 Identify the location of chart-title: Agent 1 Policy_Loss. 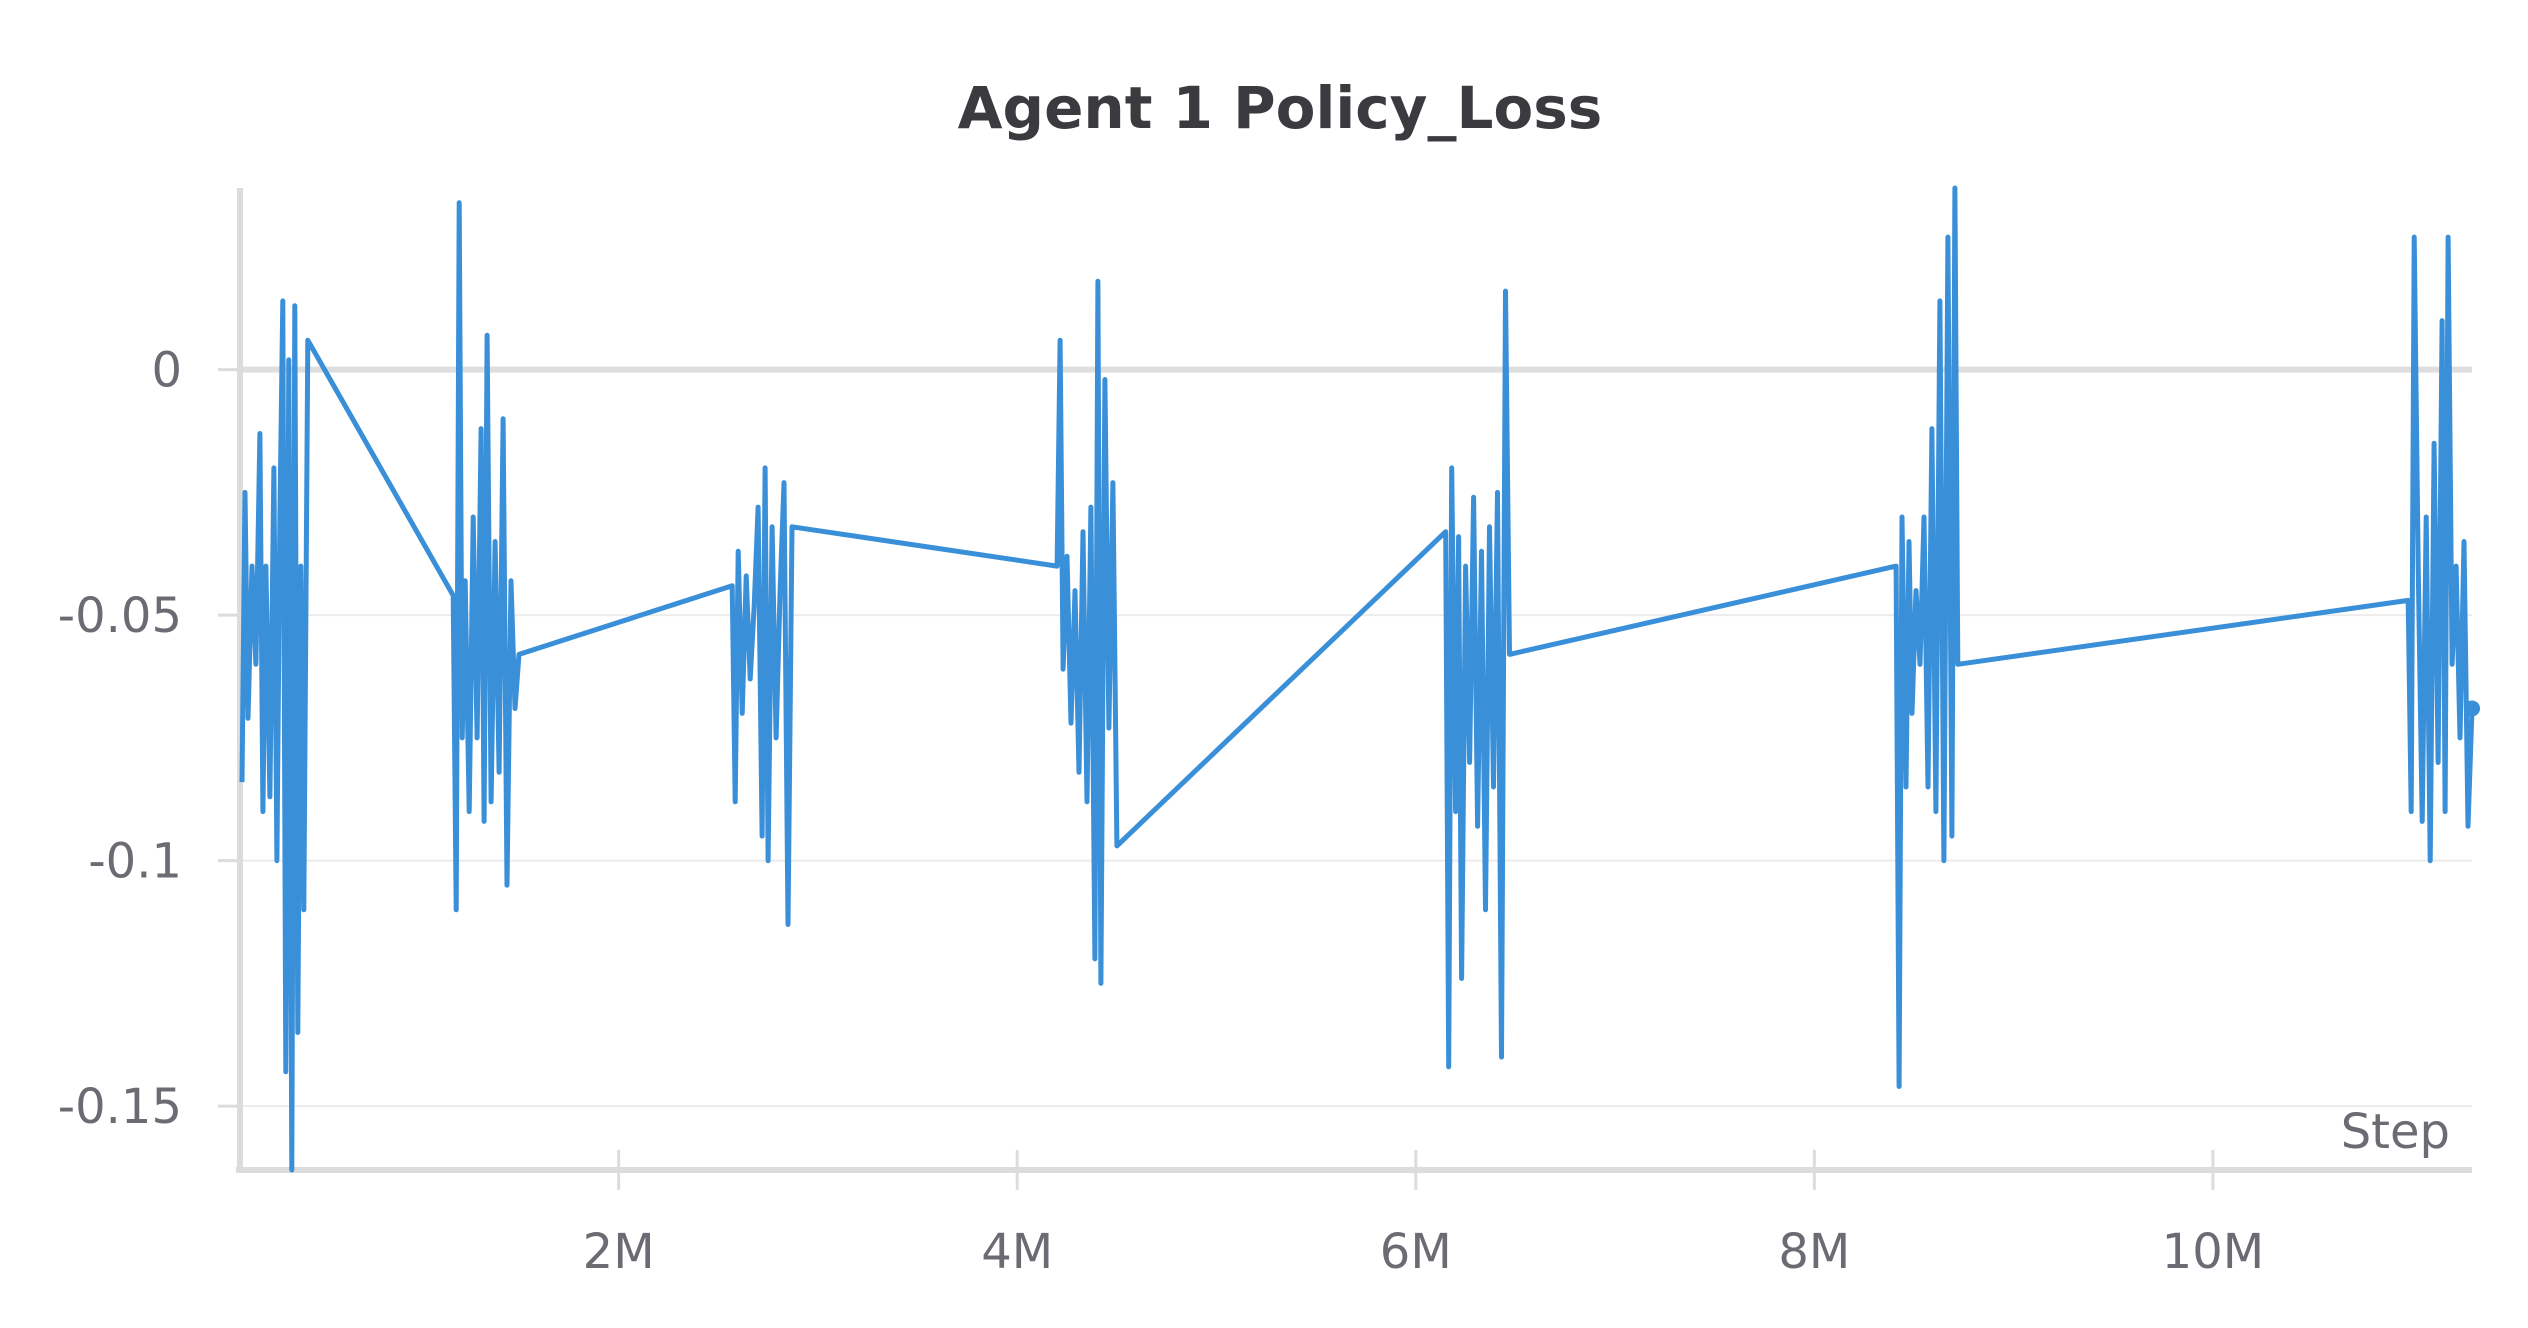
(1280, 108).